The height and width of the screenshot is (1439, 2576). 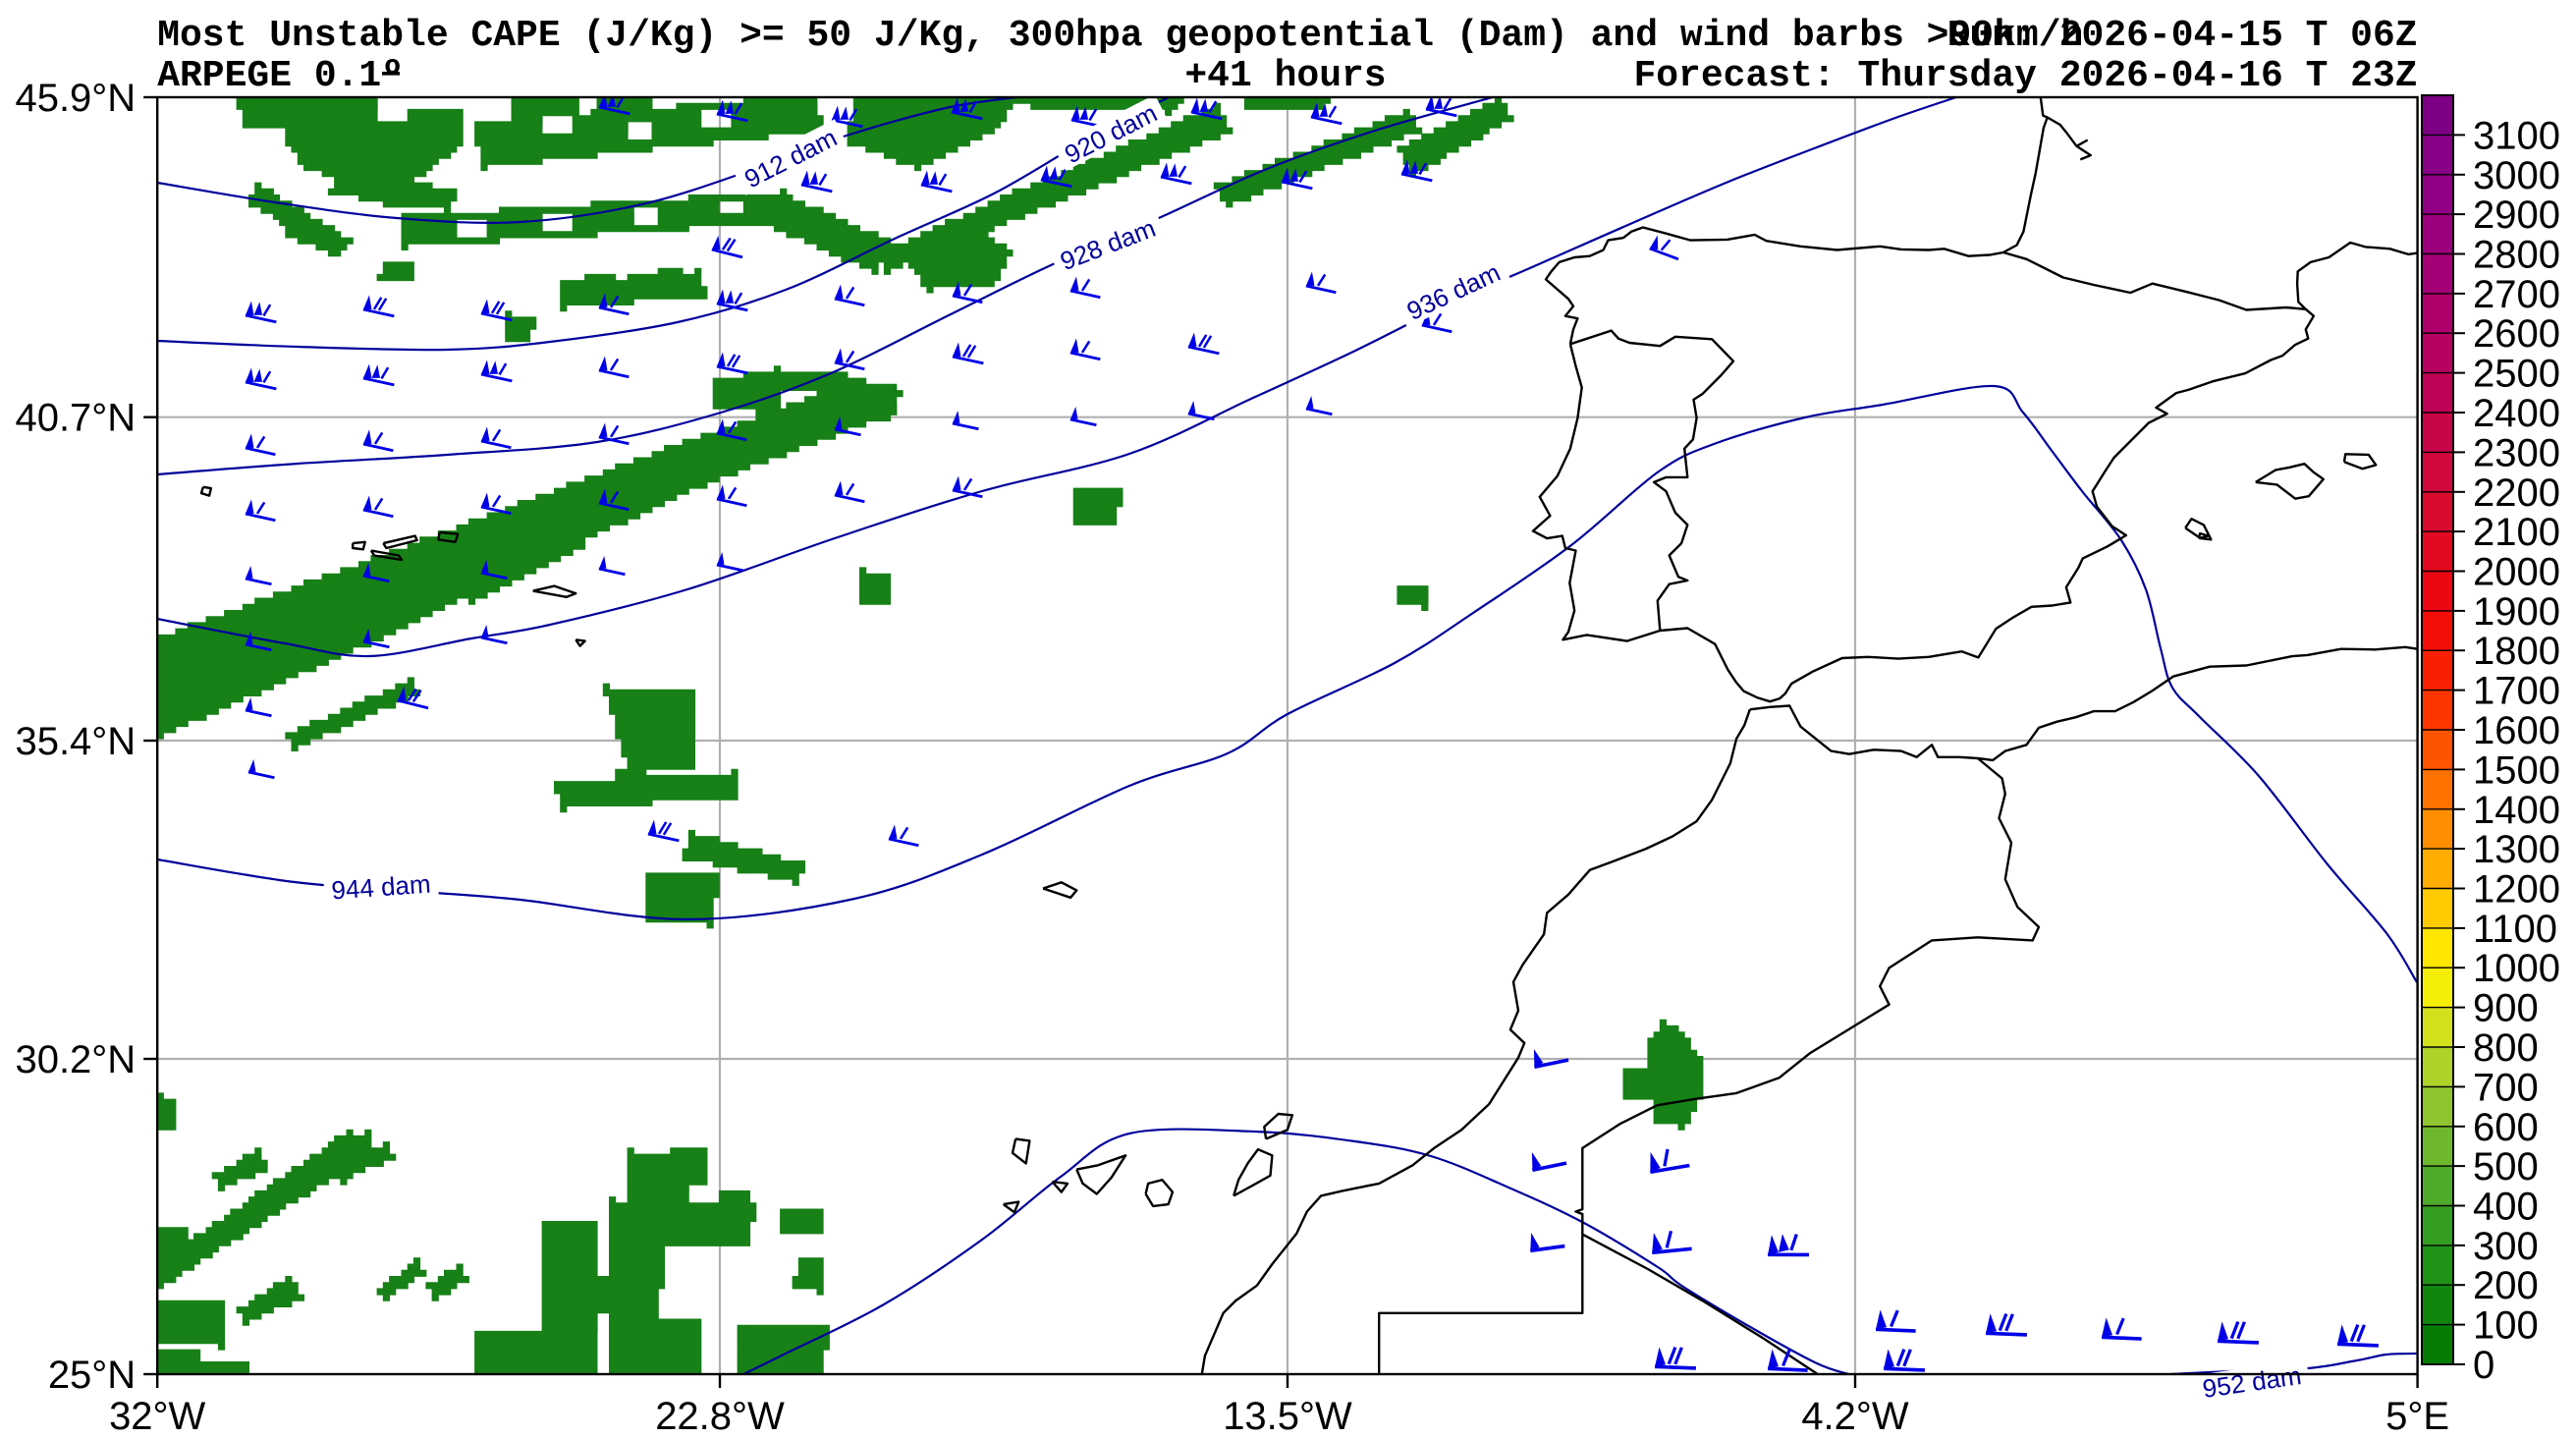 I want to click on svg-text: 1300, so click(x=2516, y=849).